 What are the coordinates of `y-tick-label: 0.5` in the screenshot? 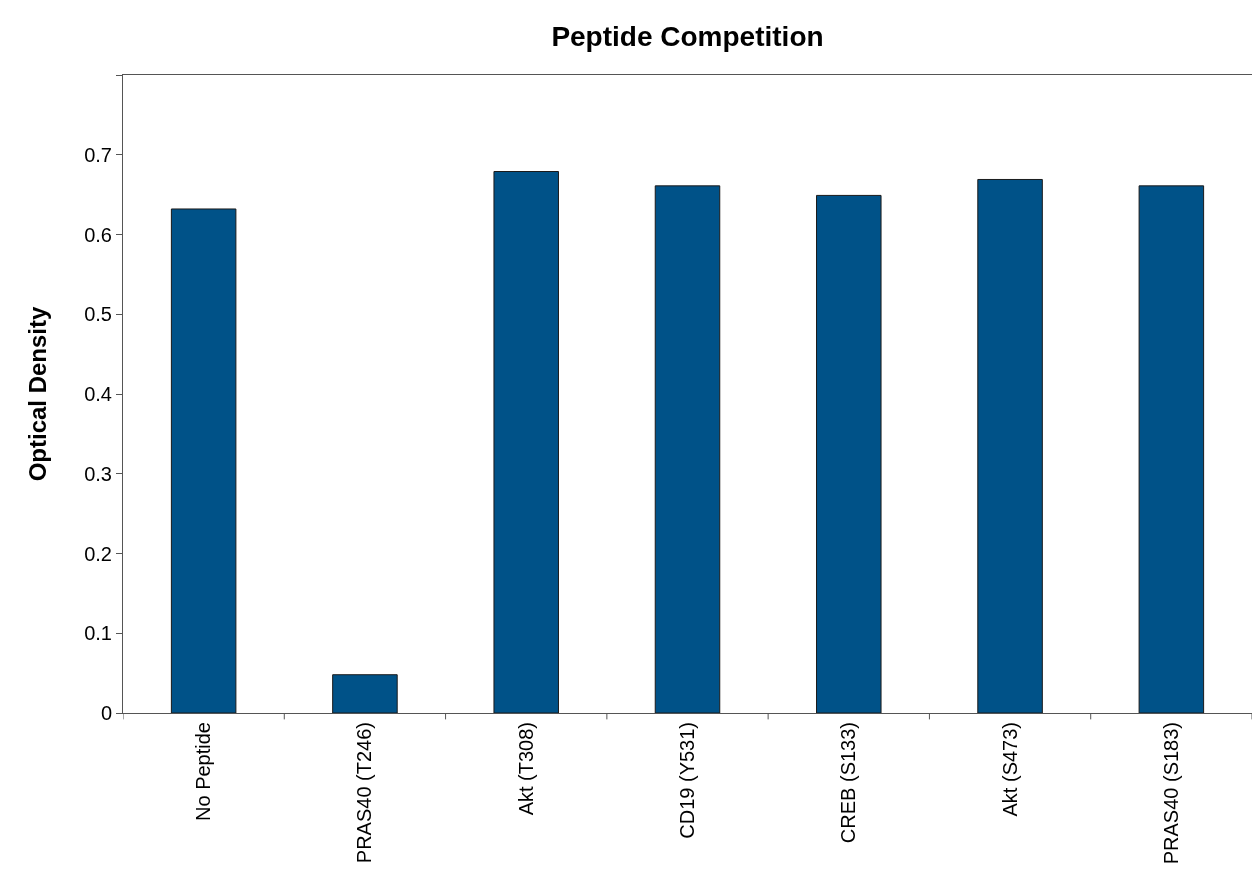 It's located at (98, 314).